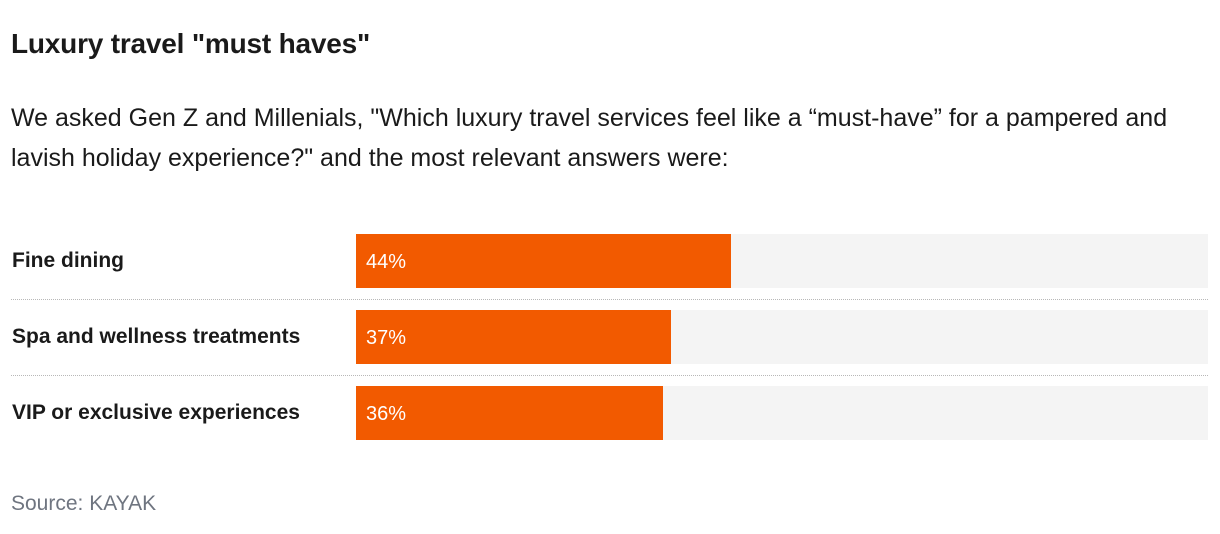  I want to click on bar-value-label: 36%, so click(386, 414).